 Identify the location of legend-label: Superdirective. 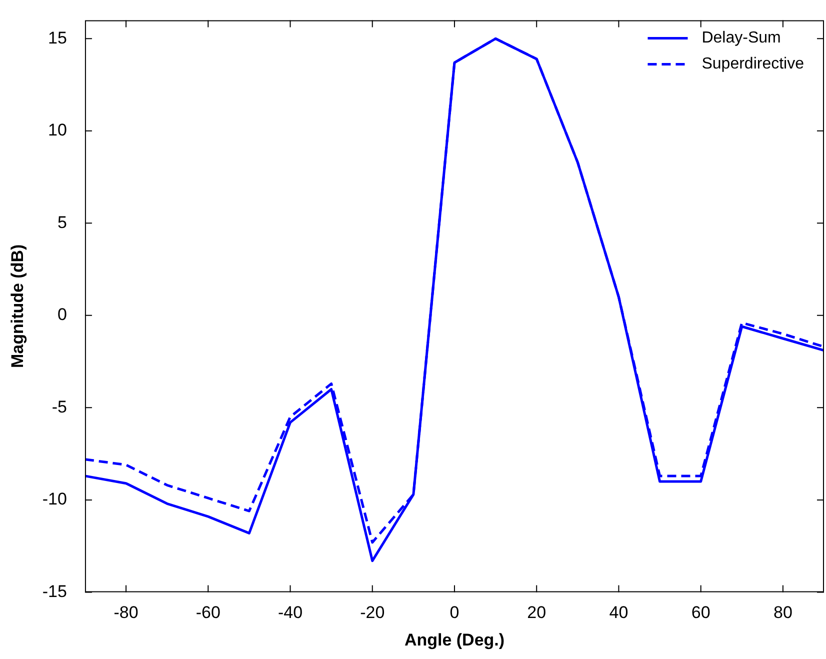
(753, 64).